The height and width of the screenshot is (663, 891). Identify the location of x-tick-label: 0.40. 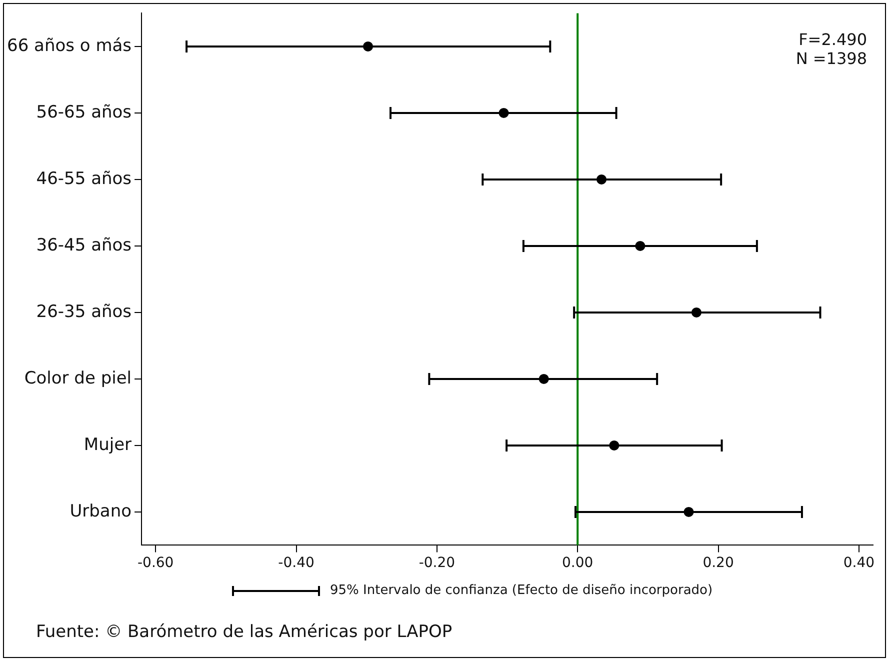
(859, 563).